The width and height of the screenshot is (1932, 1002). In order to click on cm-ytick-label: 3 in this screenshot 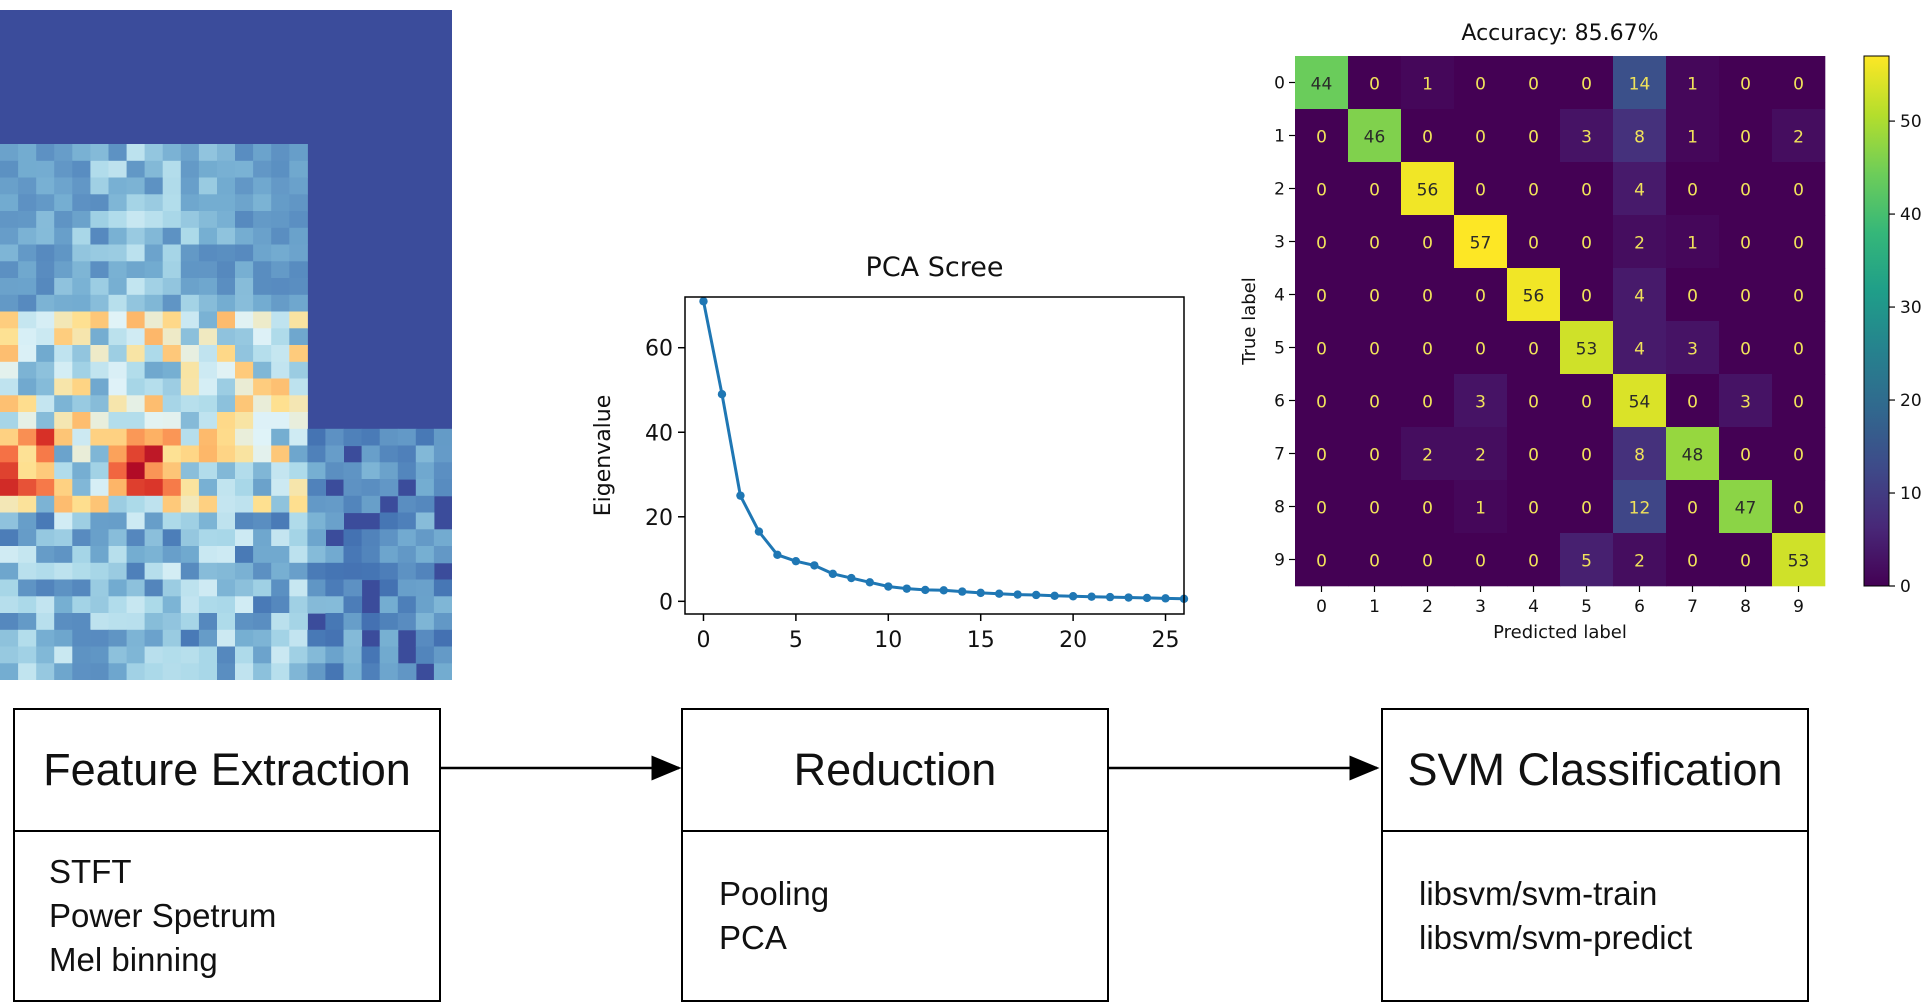, I will do `click(1279, 243)`.